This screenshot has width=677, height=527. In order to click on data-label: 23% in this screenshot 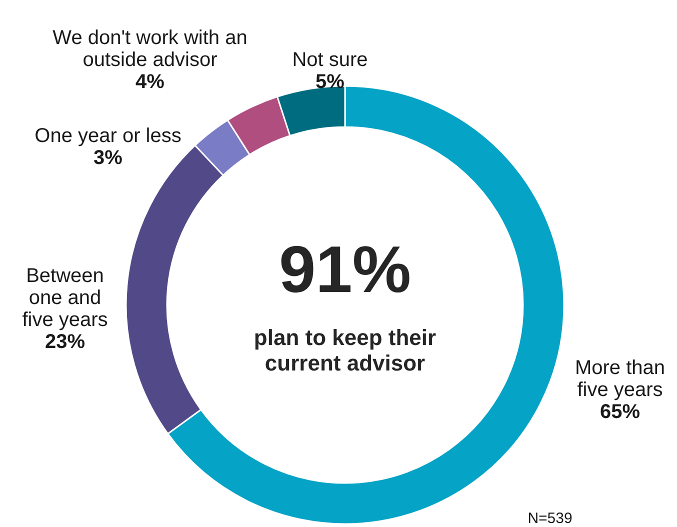, I will do `click(65, 342)`.